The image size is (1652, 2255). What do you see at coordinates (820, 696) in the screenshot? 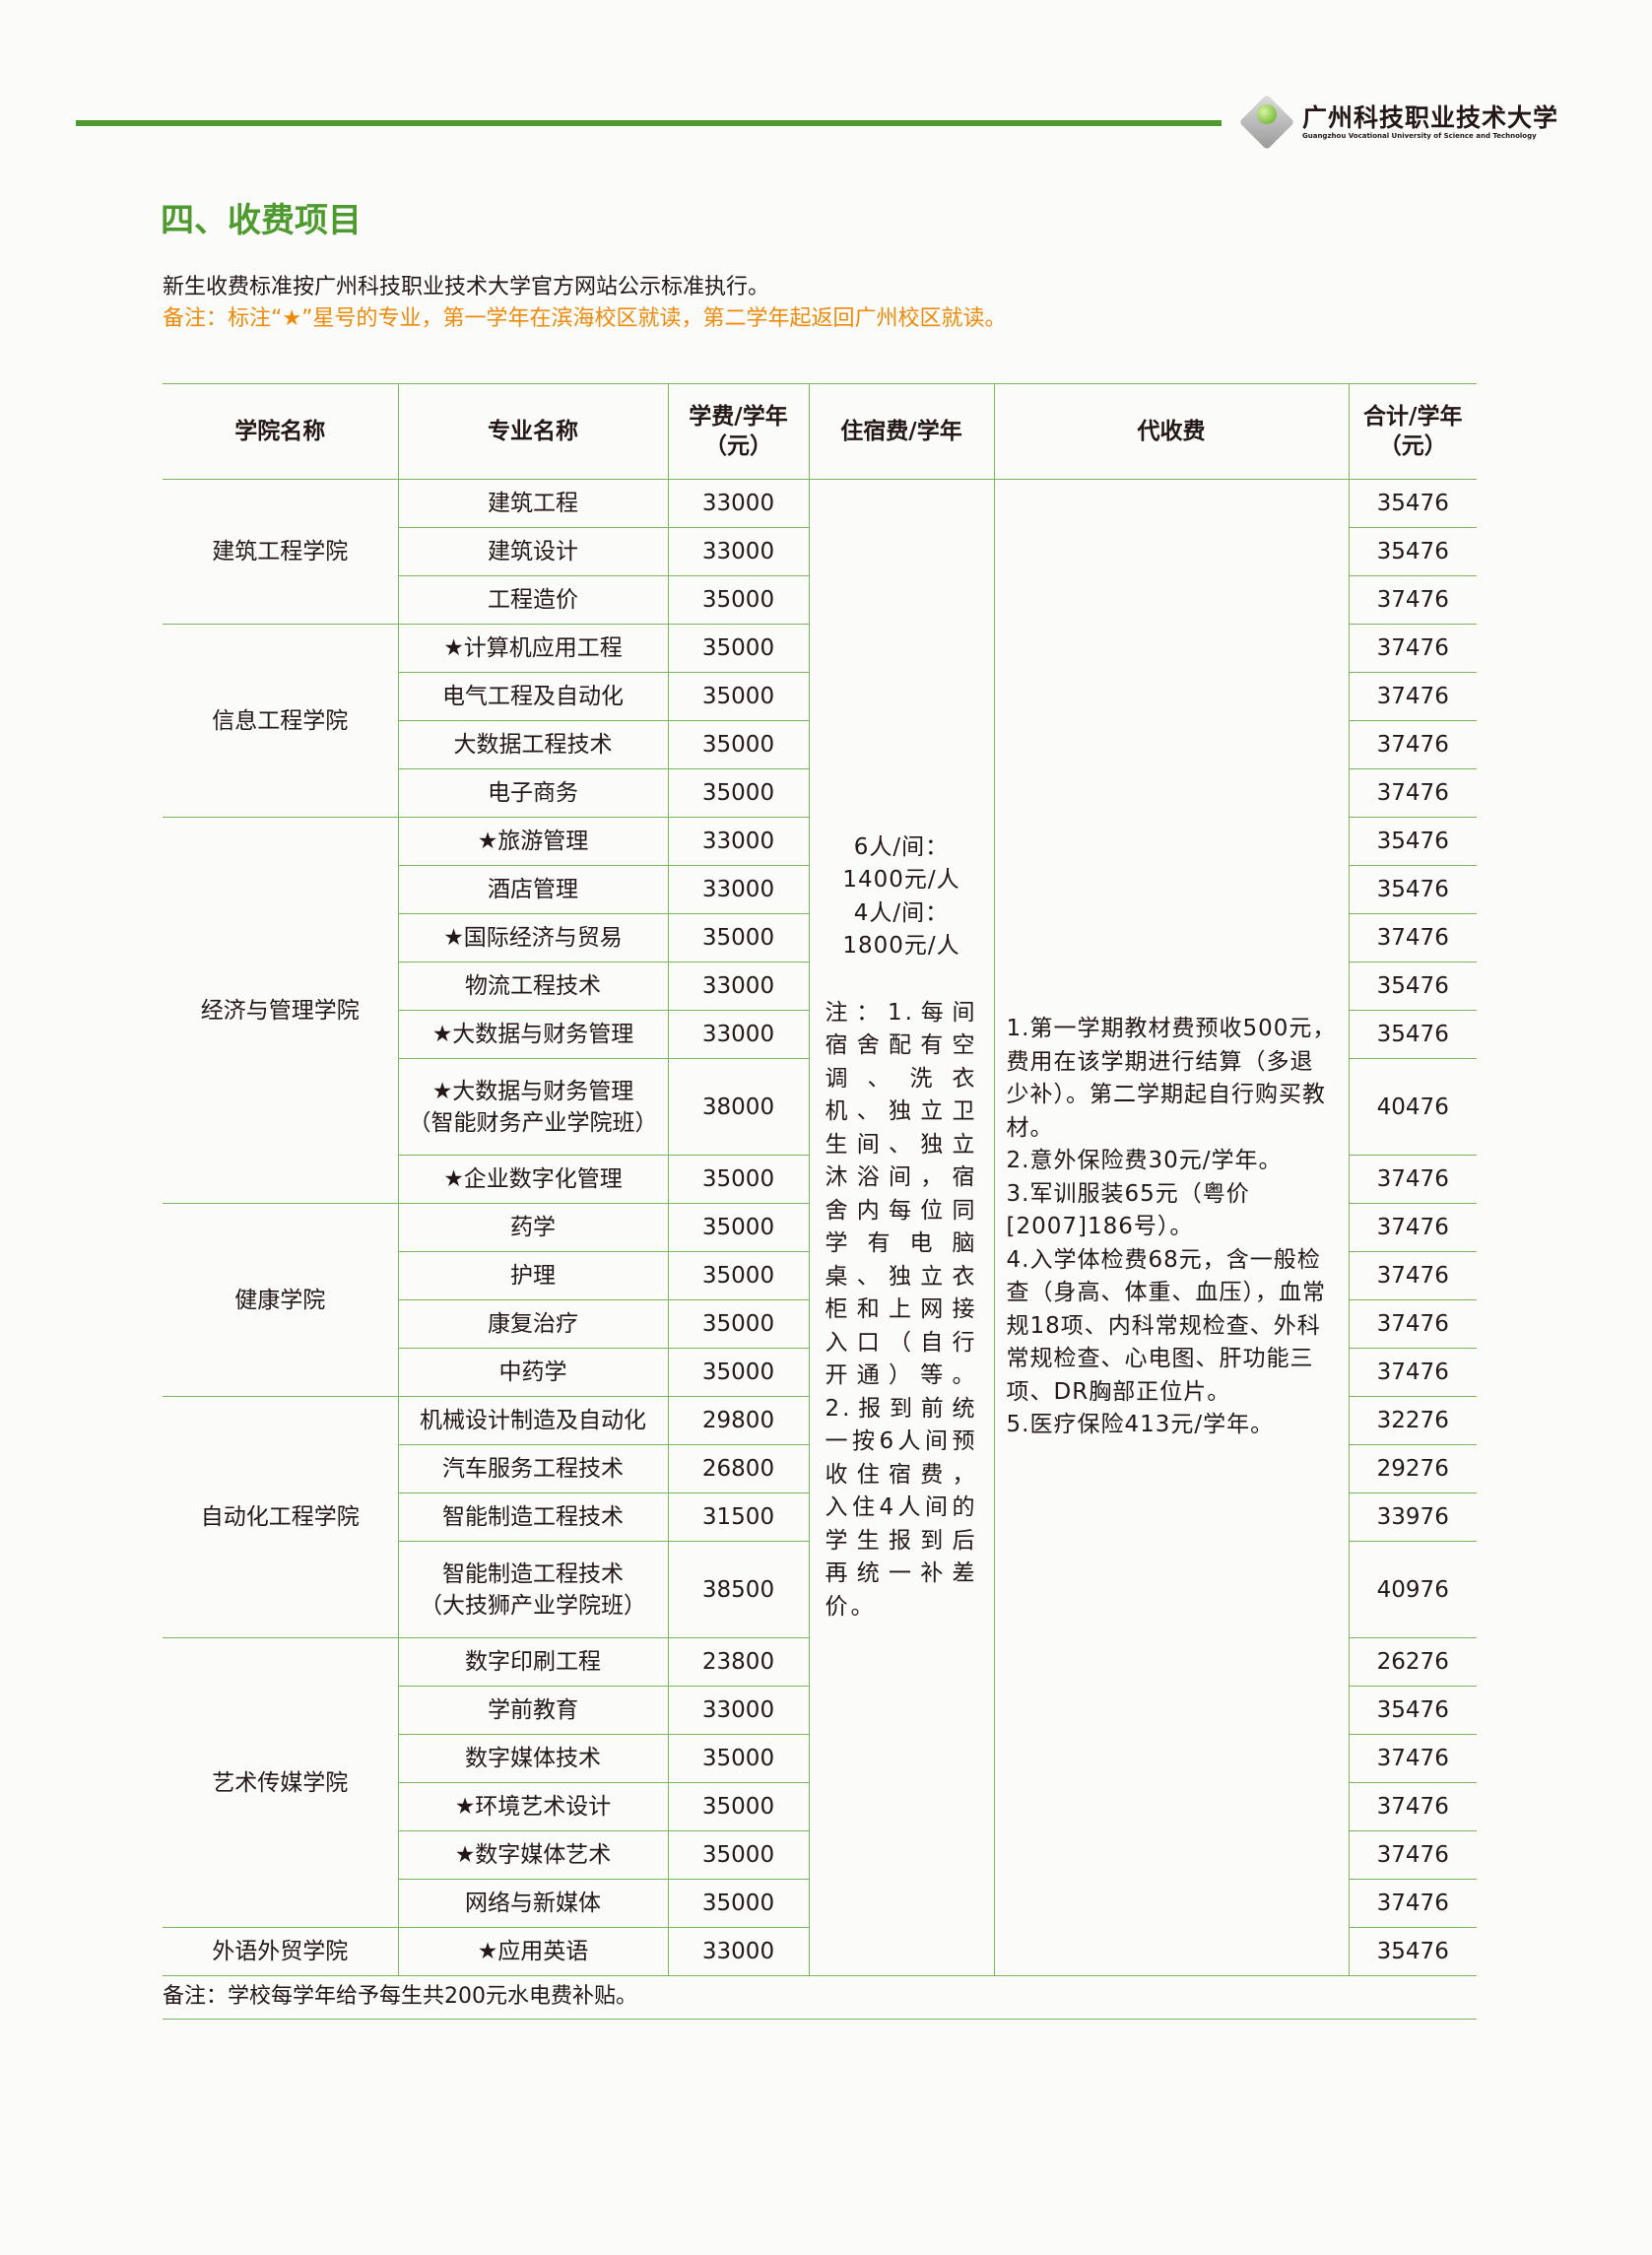
I see `table-row: 电气工程及自动化 35000 37476` at bounding box center [820, 696].